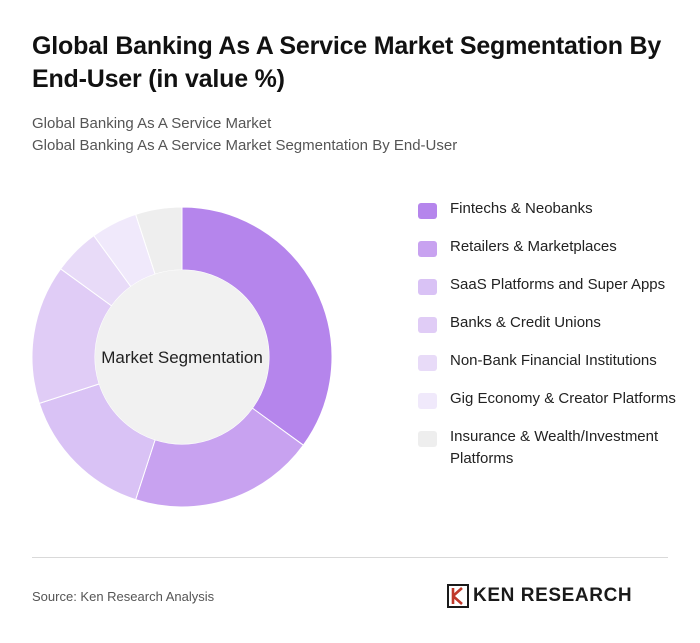 The image size is (700, 643). I want to click on legend-item: Retailers & Marketplaces, so click(553, 247).